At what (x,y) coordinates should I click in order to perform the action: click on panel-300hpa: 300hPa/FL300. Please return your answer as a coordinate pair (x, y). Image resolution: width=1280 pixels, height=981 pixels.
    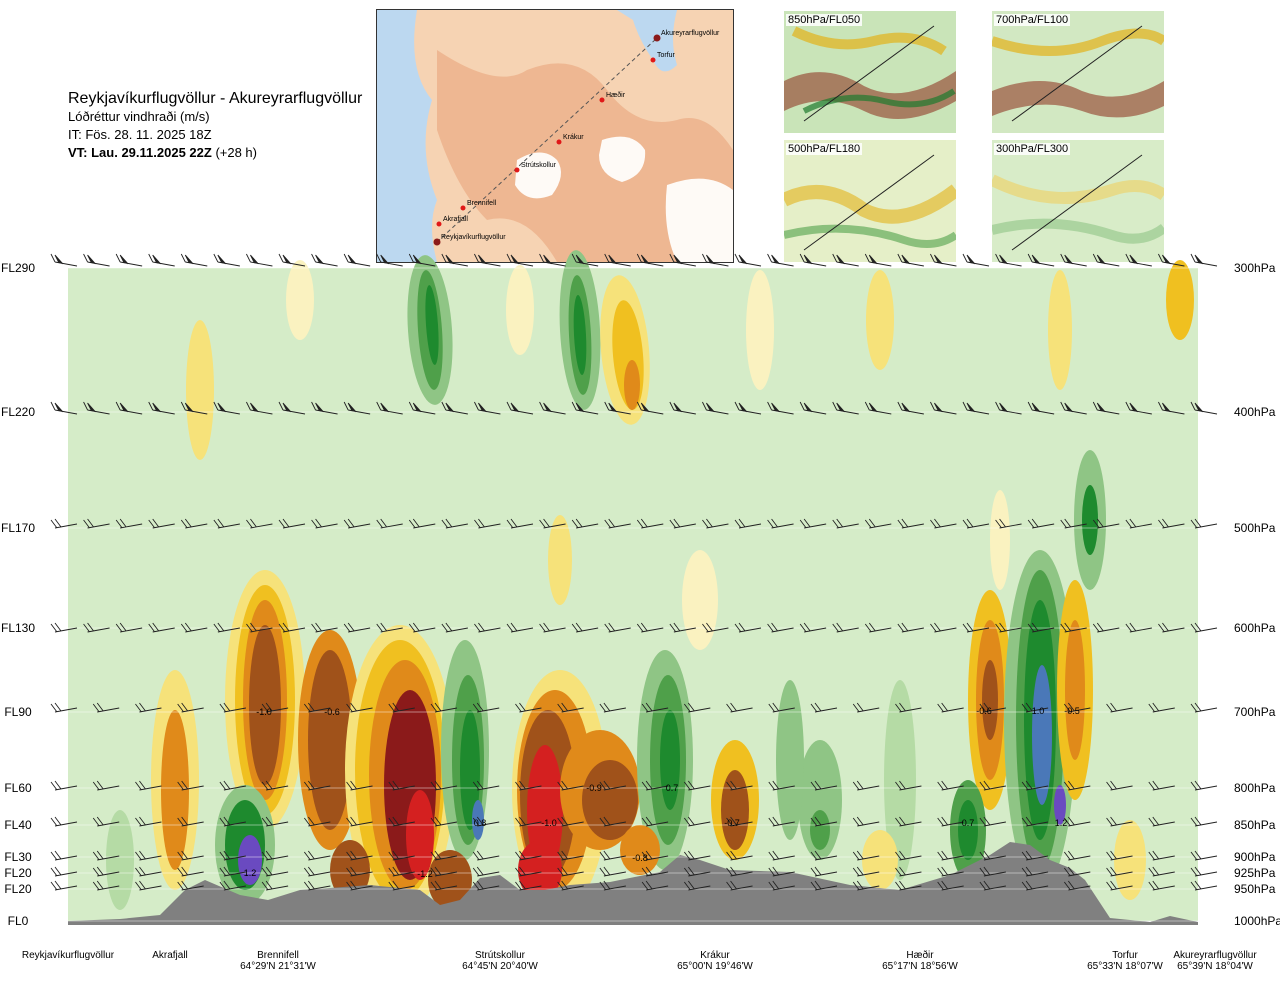
    Looking at the image, I should click on (1078, 201).